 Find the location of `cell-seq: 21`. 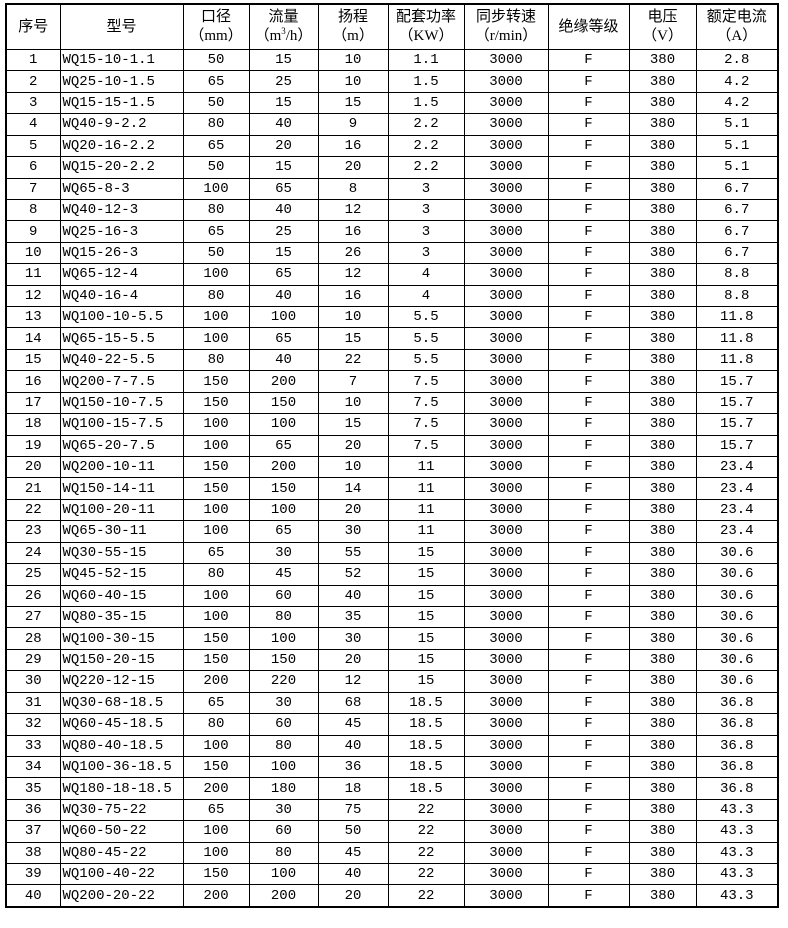

cell-seq: 21 is located at coordinates (33, 488).